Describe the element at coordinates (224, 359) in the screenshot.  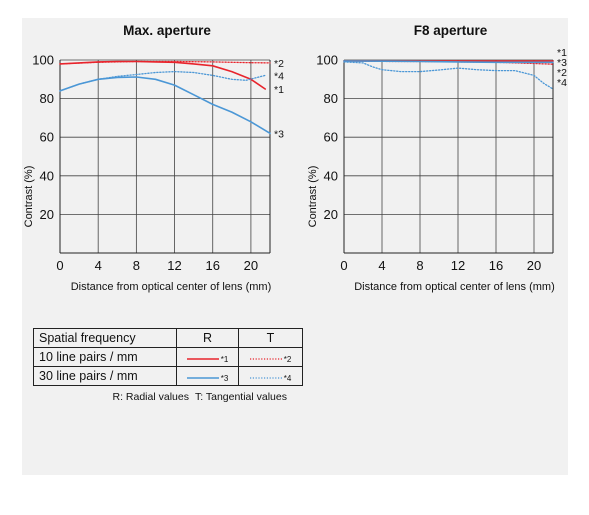
I see `legend-mark: *1` at that location.